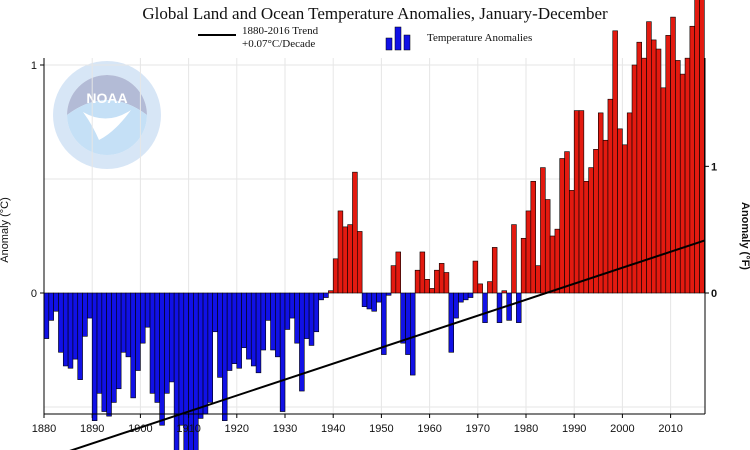 Image resolution: width=750 pixels, height=450 pixels. What do you see at coordinates (441, 278) in the screenshot?
I see `bar-1962` at bounding box center [441, 278].